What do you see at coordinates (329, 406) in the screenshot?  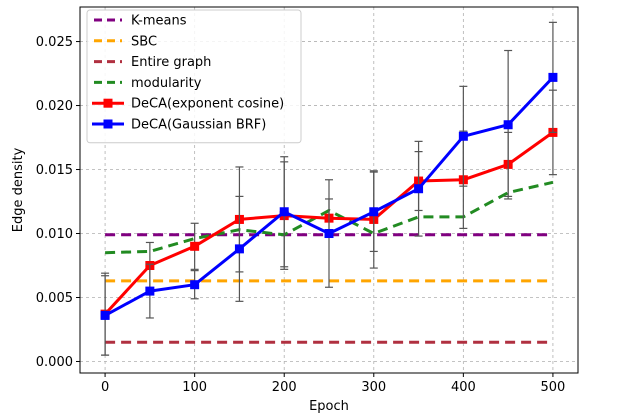 I see `x-axis-title: Epoch` at bounding box center [329, 406].